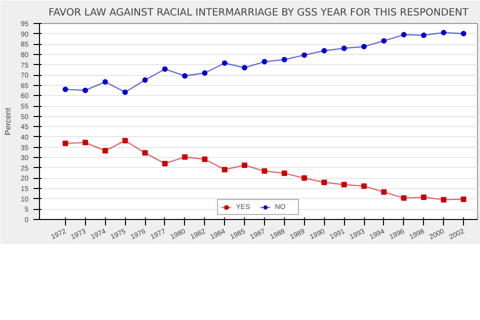 This screenshot has width=480, height=320. Describe the element at coordinates (259, 13) in the screenshot. I see `chart-title: FAVOR LAW AGAINST RACIAL INTERMARRIAGE BY GSS YEAR FOR THIS RESPONDENT` at that location.